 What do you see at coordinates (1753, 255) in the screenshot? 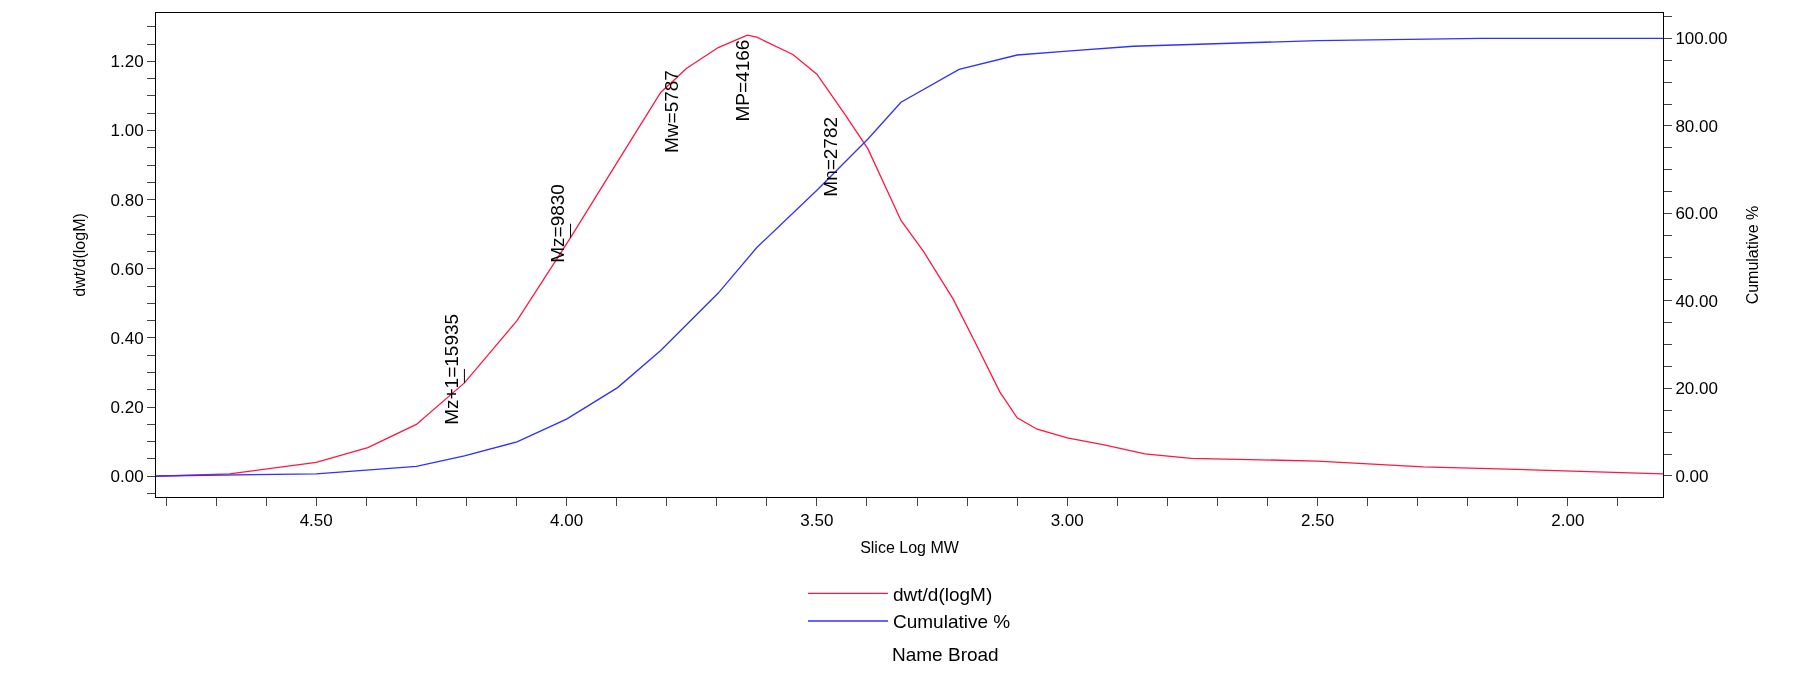
I see `y2-axis-title: Cumulative %` at bounding box center [1753, 255].